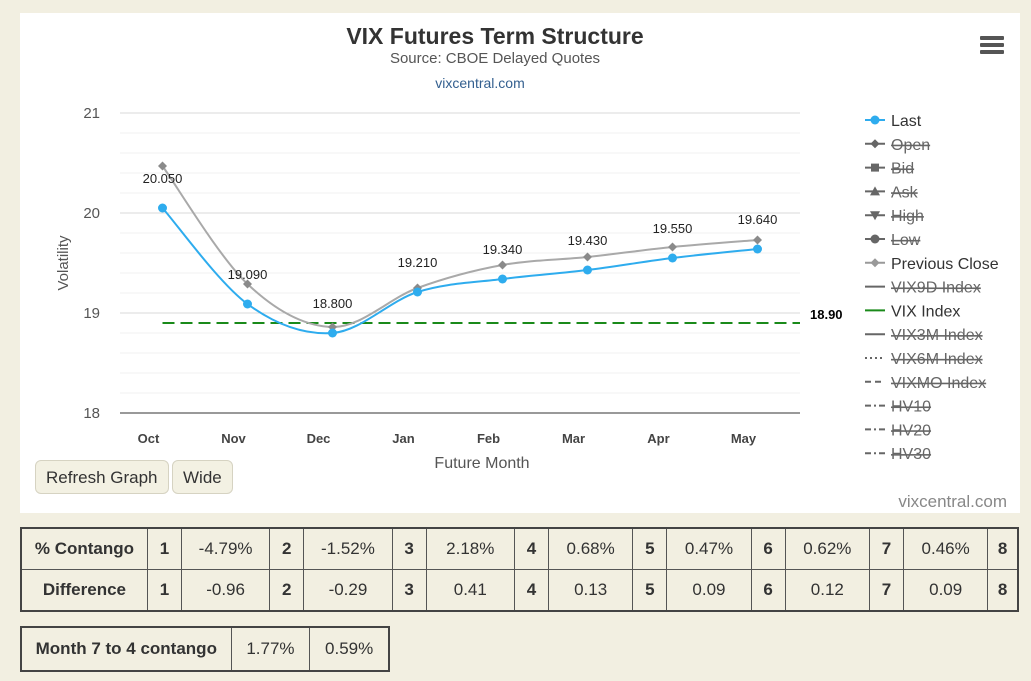 The height and width of the screenshot is (681, 1031). What do you see at coordinates (495, 58) in the screenshot?
I see `chart-subtitle: Source: CBOE Delayed Quotes` at bounding box center [495, 58].